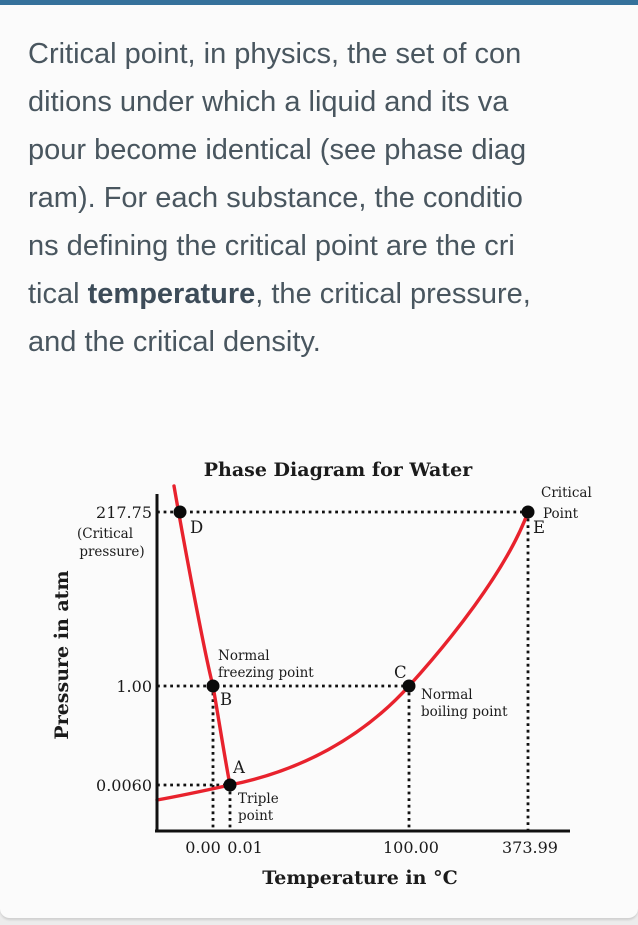  I want to click on point-C-dot, so click(409, 686).